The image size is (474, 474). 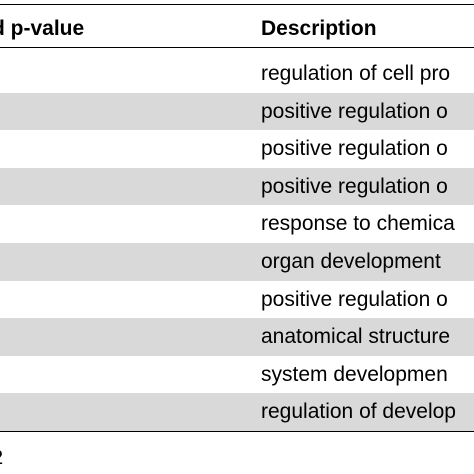 What do you see at coordinates (319, 28) in the screenshot?
I see `header-description: Description` at bounding box center [319, 28].